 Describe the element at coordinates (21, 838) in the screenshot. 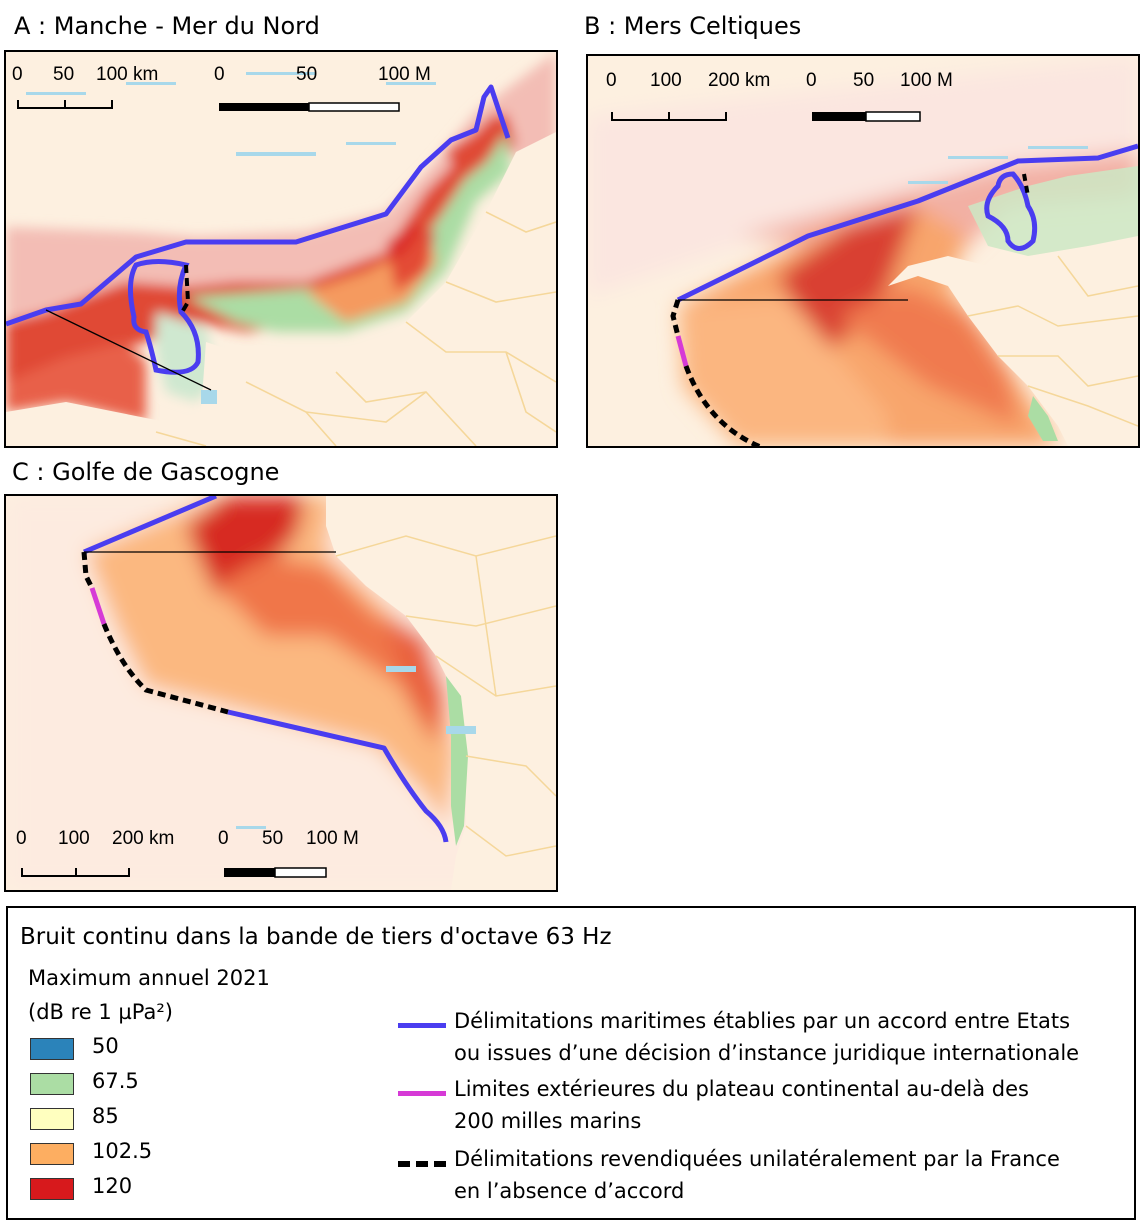

I see `scale-km-0-c: 0` at that location.